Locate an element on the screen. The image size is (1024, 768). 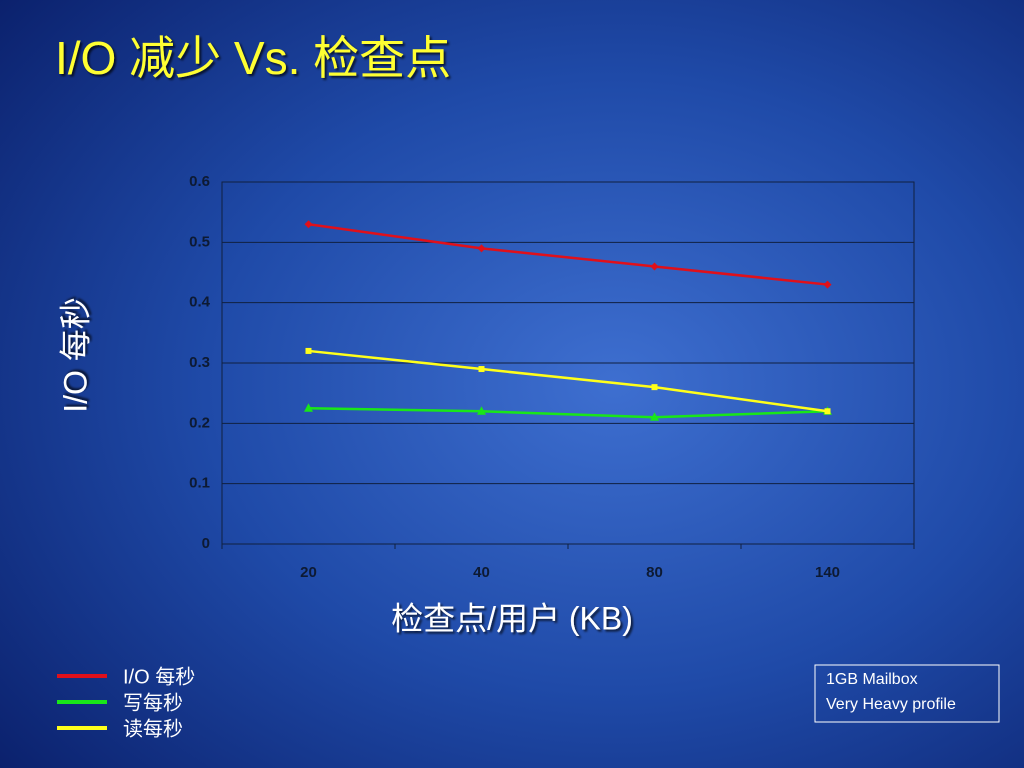
x-tick-label: 40 is located at coordinates (481, 572).